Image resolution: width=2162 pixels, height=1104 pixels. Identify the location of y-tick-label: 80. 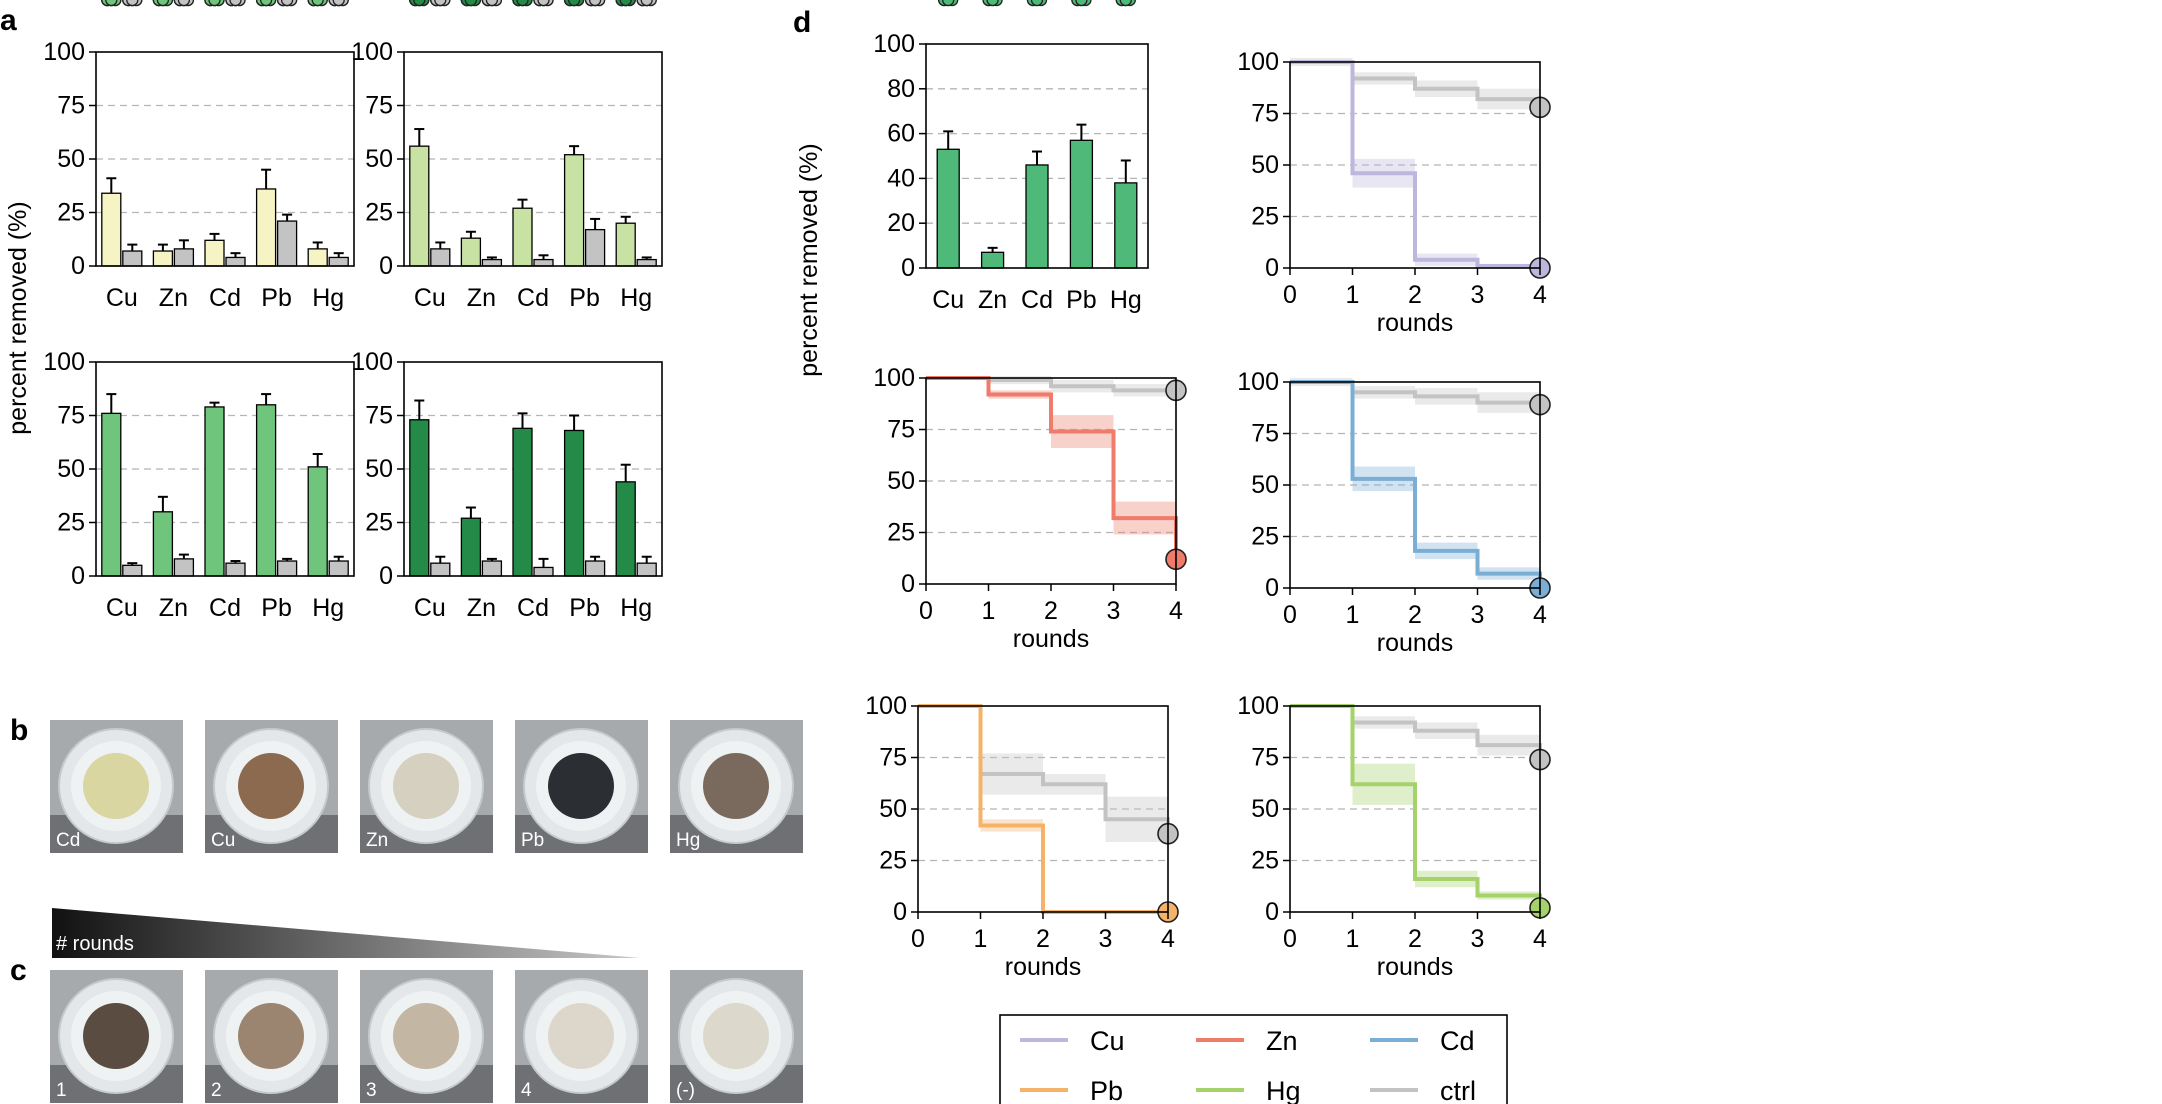
(901, 89).